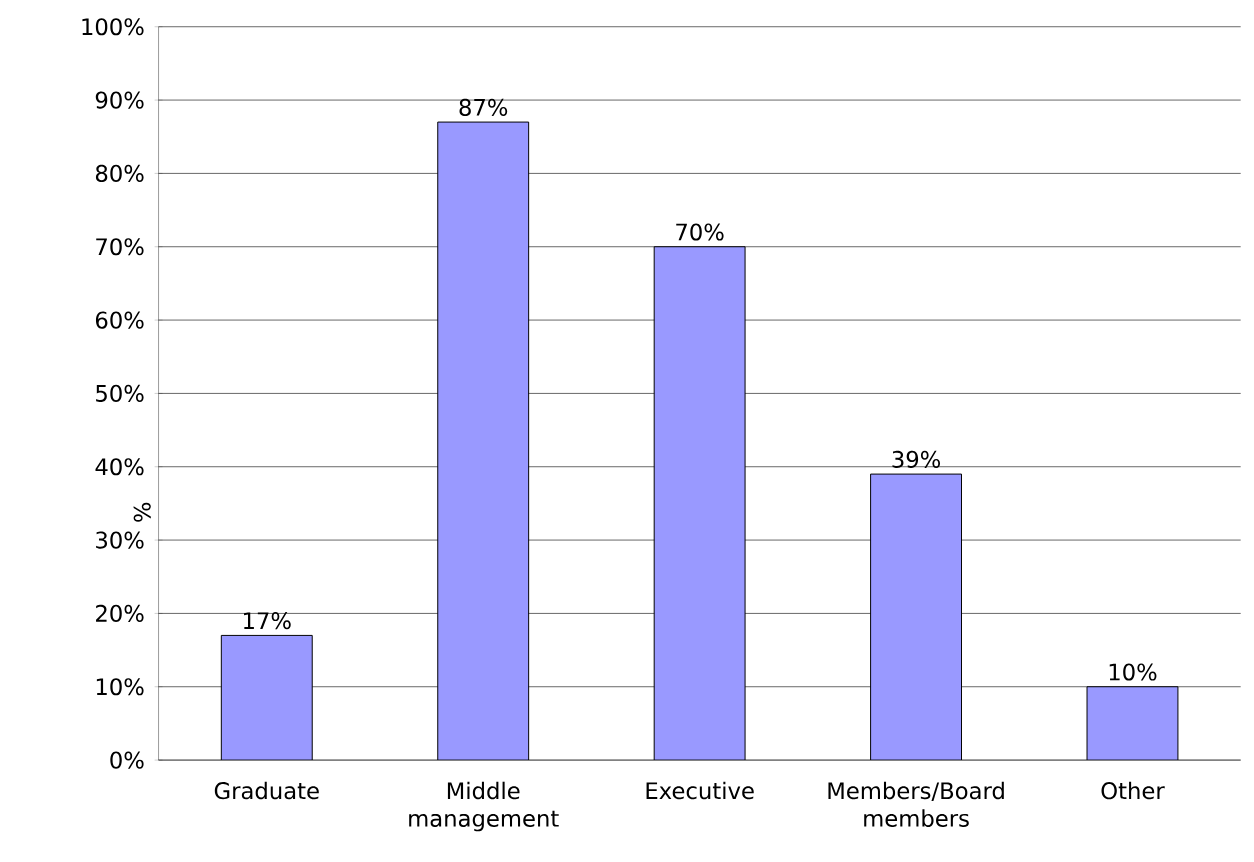  Describe the element at coordinates (1133, 672) in the screenshot. I see `data-label: 10%` at that location.